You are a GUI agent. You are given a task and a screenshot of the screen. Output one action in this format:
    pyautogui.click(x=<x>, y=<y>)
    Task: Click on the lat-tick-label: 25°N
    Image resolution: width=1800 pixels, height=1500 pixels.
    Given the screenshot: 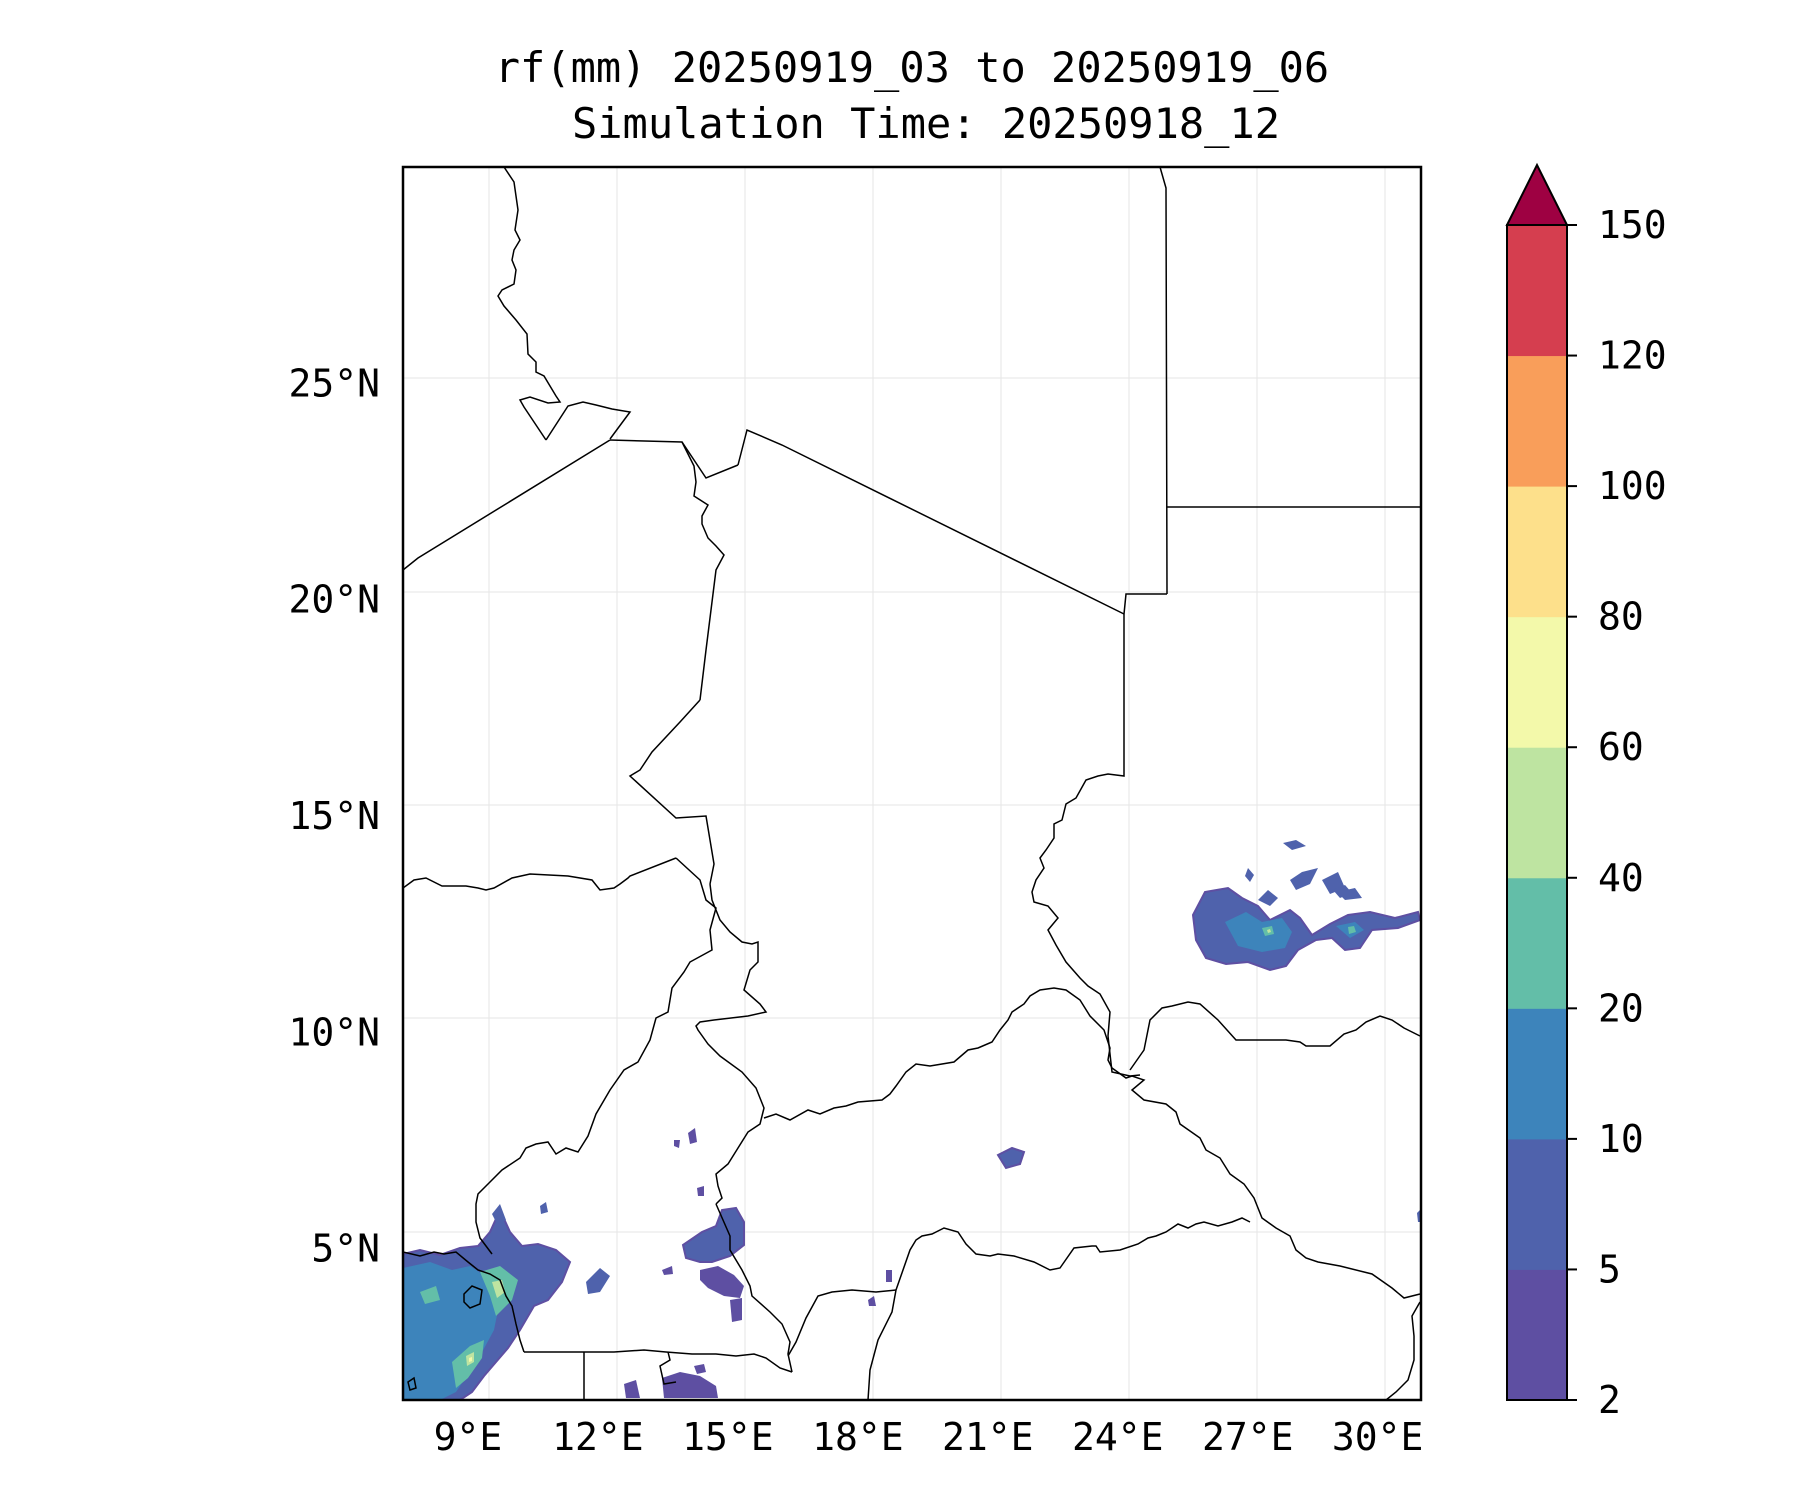 What is the action you would take?
    pyautogui.click(x=334, y=383)
    